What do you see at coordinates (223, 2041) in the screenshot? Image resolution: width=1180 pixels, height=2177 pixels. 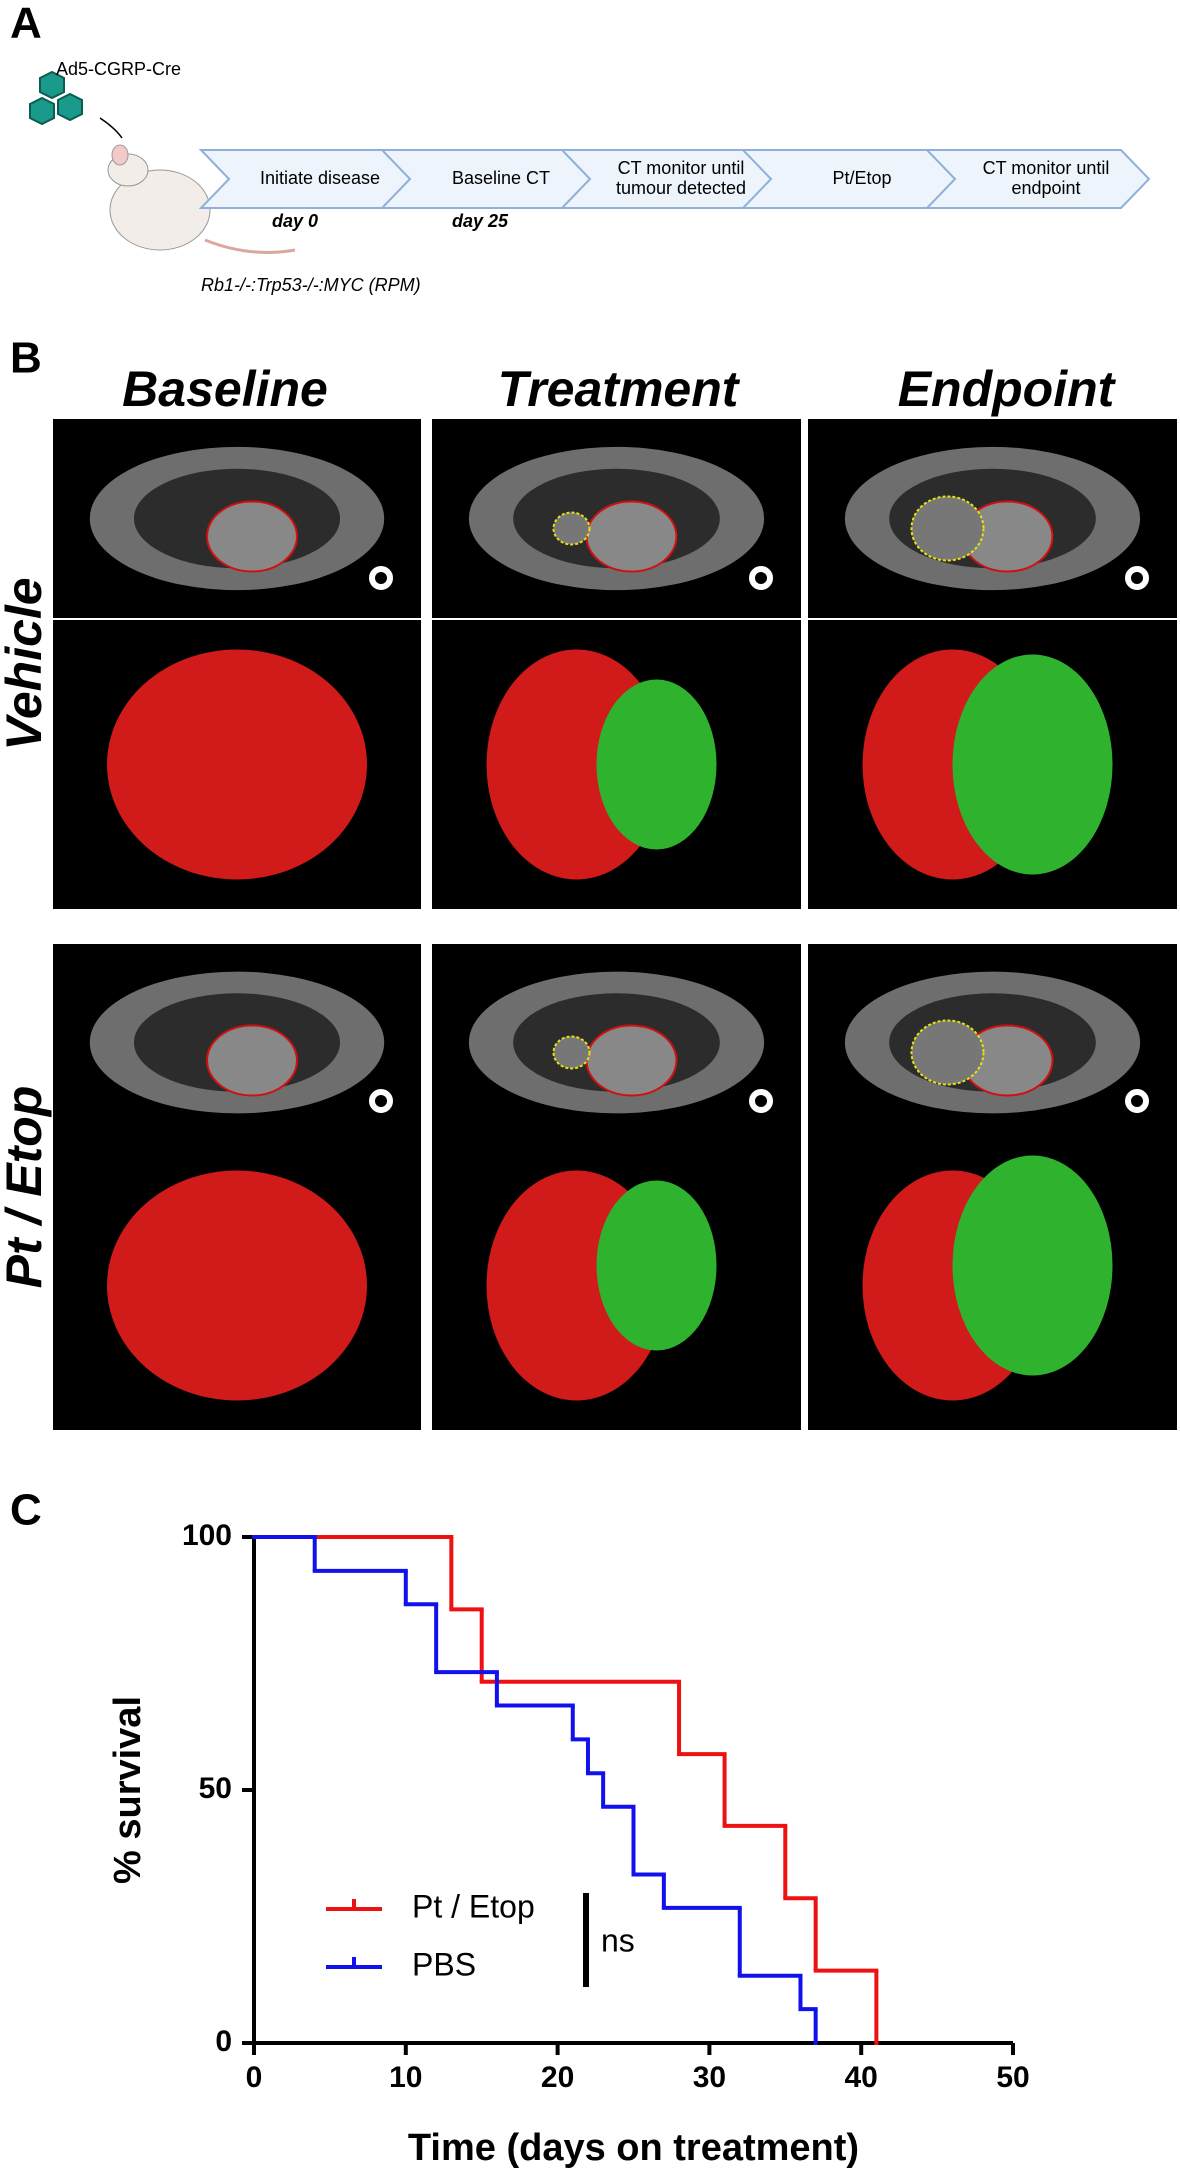 I see `y-tick-label: 0` at bounding box center [223, 2041].